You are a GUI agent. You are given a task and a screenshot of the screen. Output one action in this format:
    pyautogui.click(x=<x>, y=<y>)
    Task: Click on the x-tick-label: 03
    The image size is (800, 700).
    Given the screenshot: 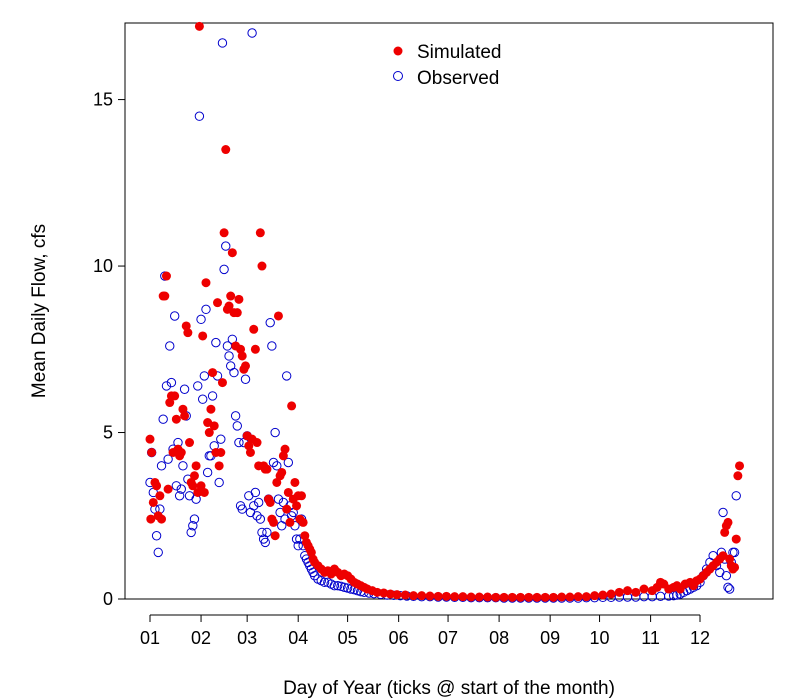 What is the action you would take?
    pyautogui.click(x=247, y=638)
    